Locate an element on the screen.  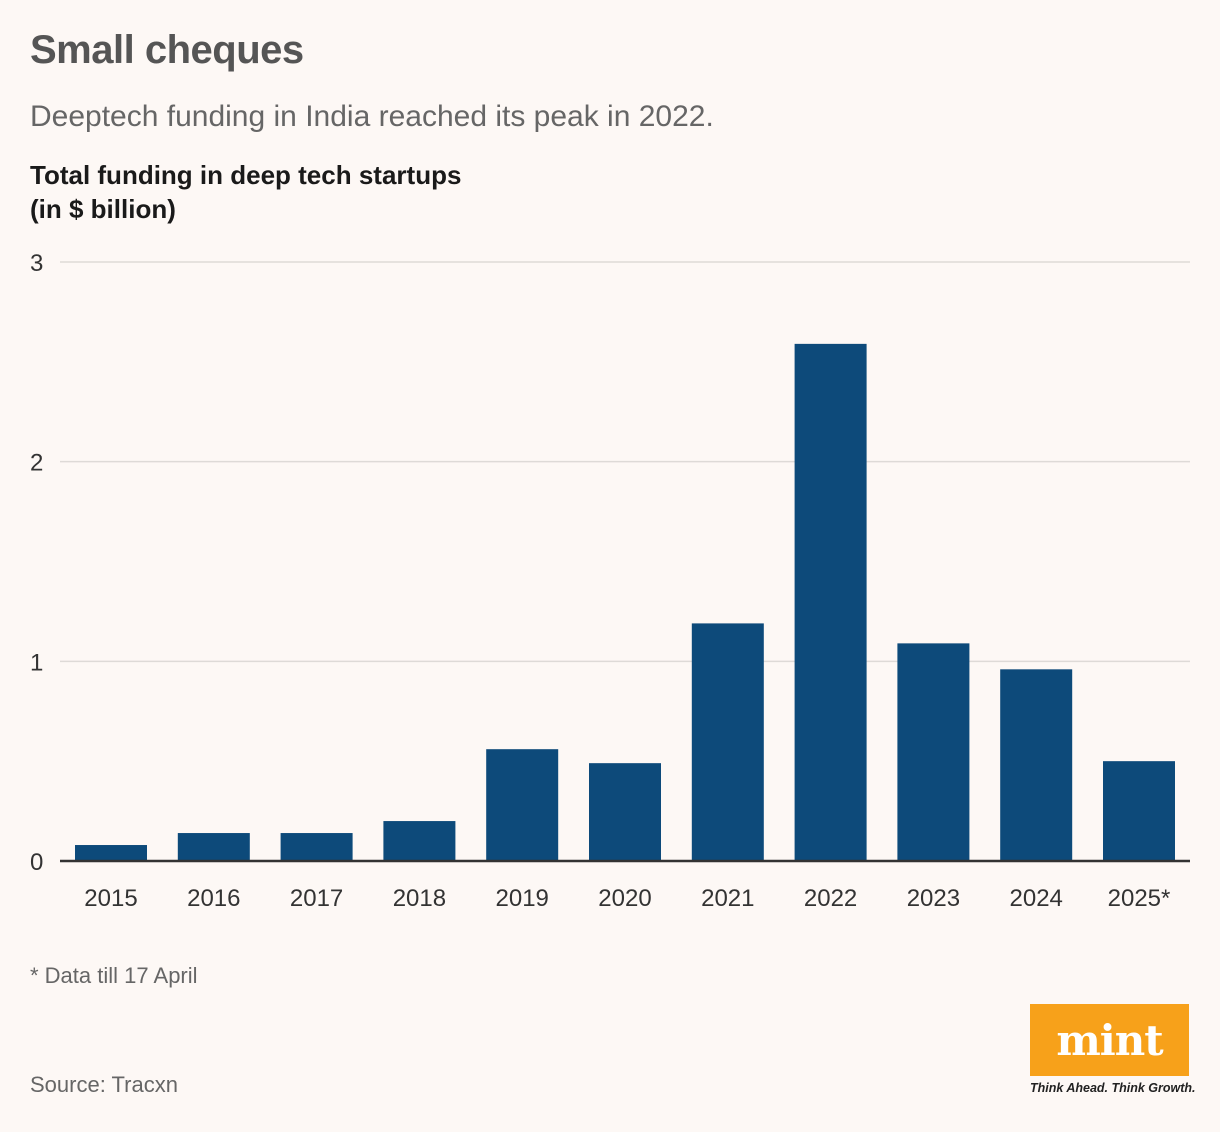
mint-logo: mint is located at coordinates (1109, 1040).